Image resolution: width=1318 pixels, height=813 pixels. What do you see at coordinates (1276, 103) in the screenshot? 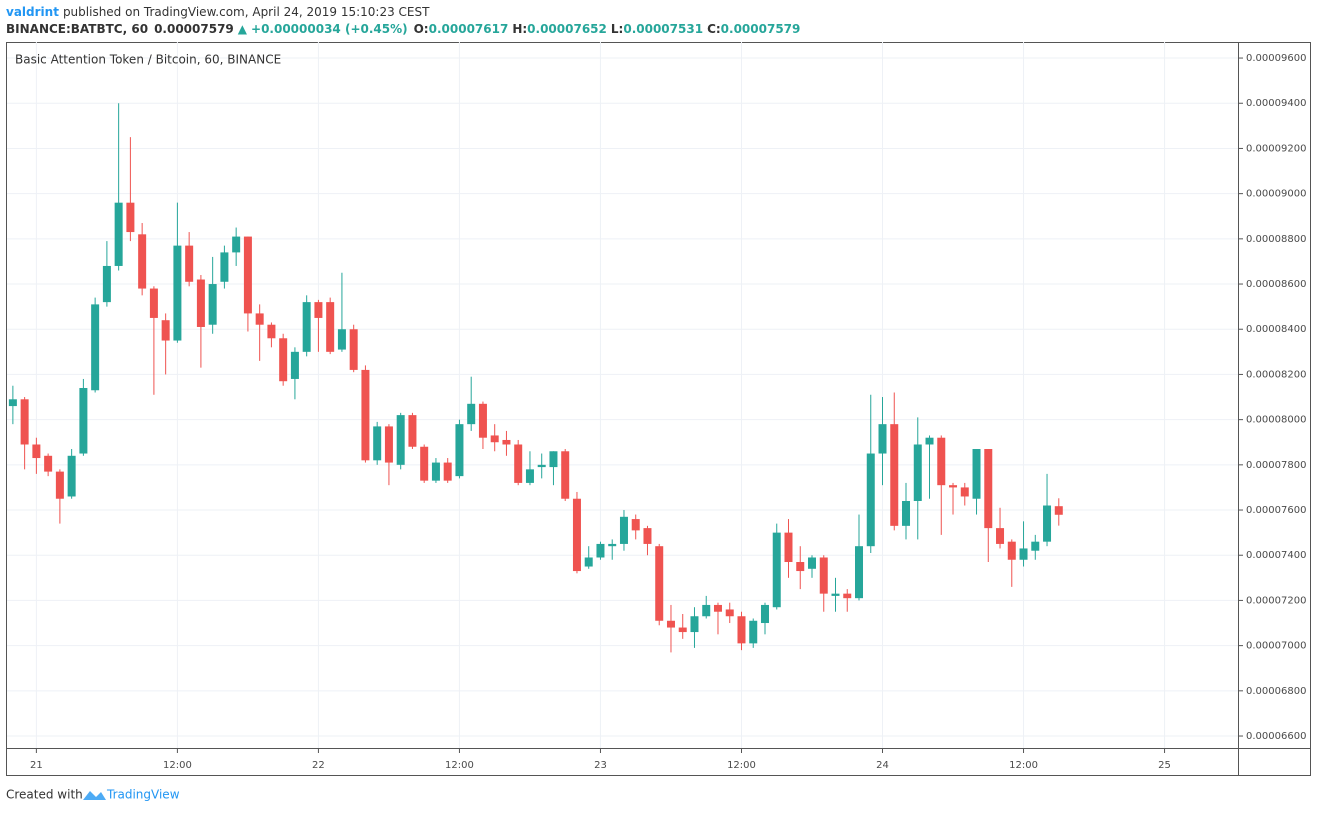
I see `y-tick-label: 0.00009400` at bounding box center [1276, 103].